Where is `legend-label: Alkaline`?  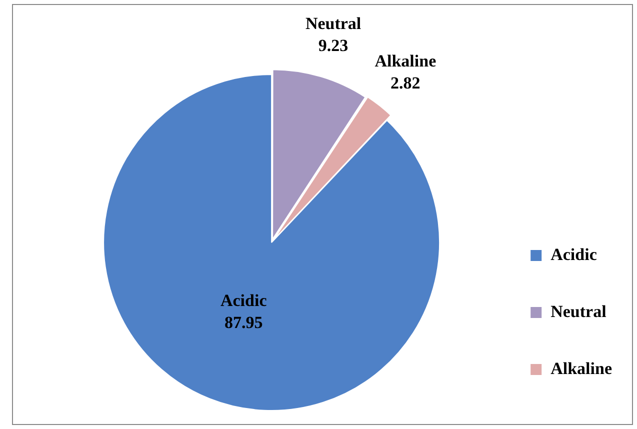 legend-label: Alkaline is located at coordinates (581, 368).